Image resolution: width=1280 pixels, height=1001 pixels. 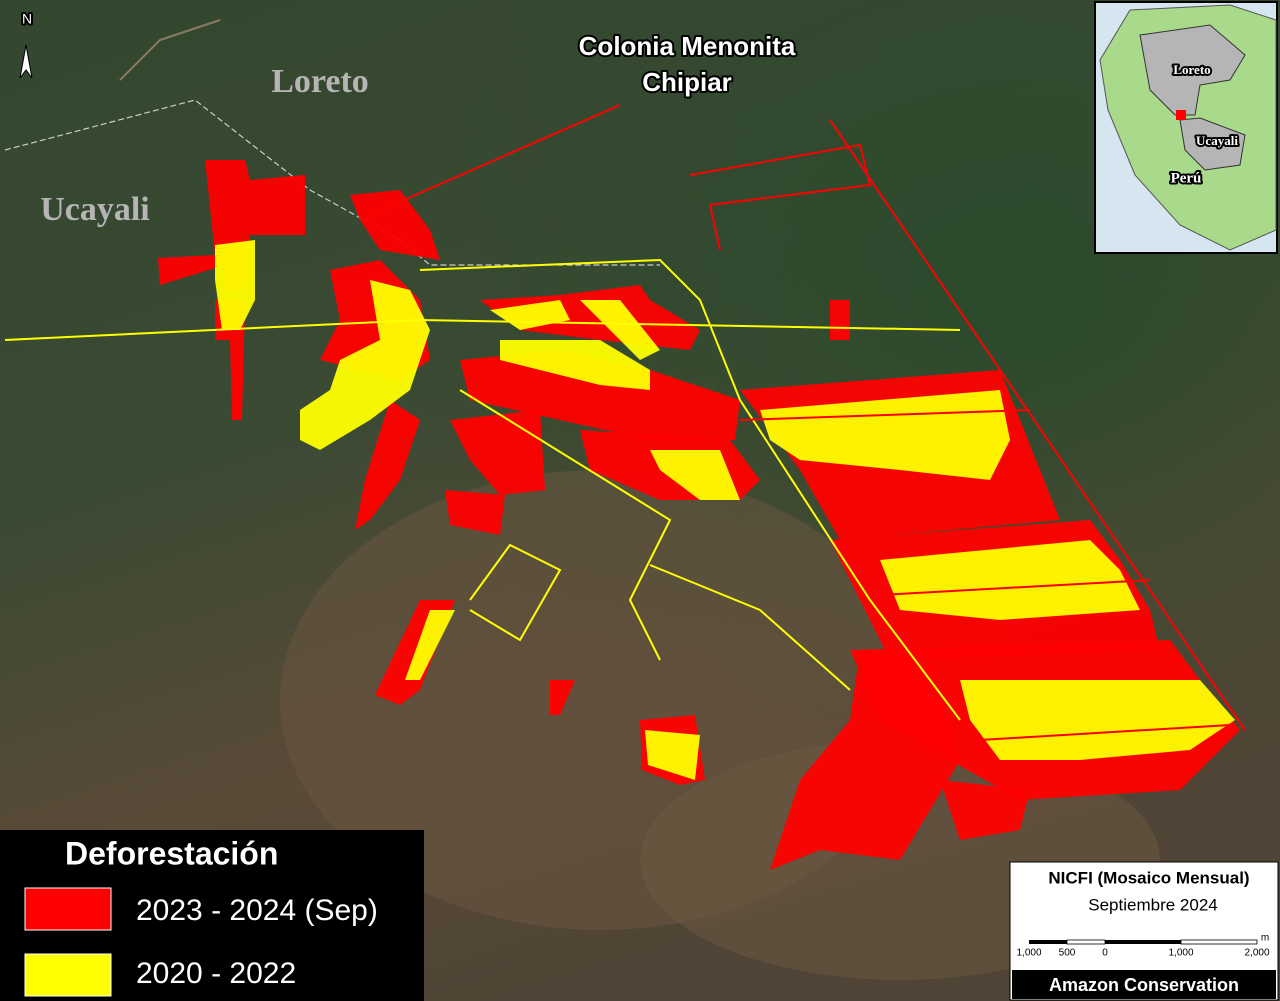 I want to click on imagery-label: NICFI (Mosaico Mensual), so click(x=1148, y=877).